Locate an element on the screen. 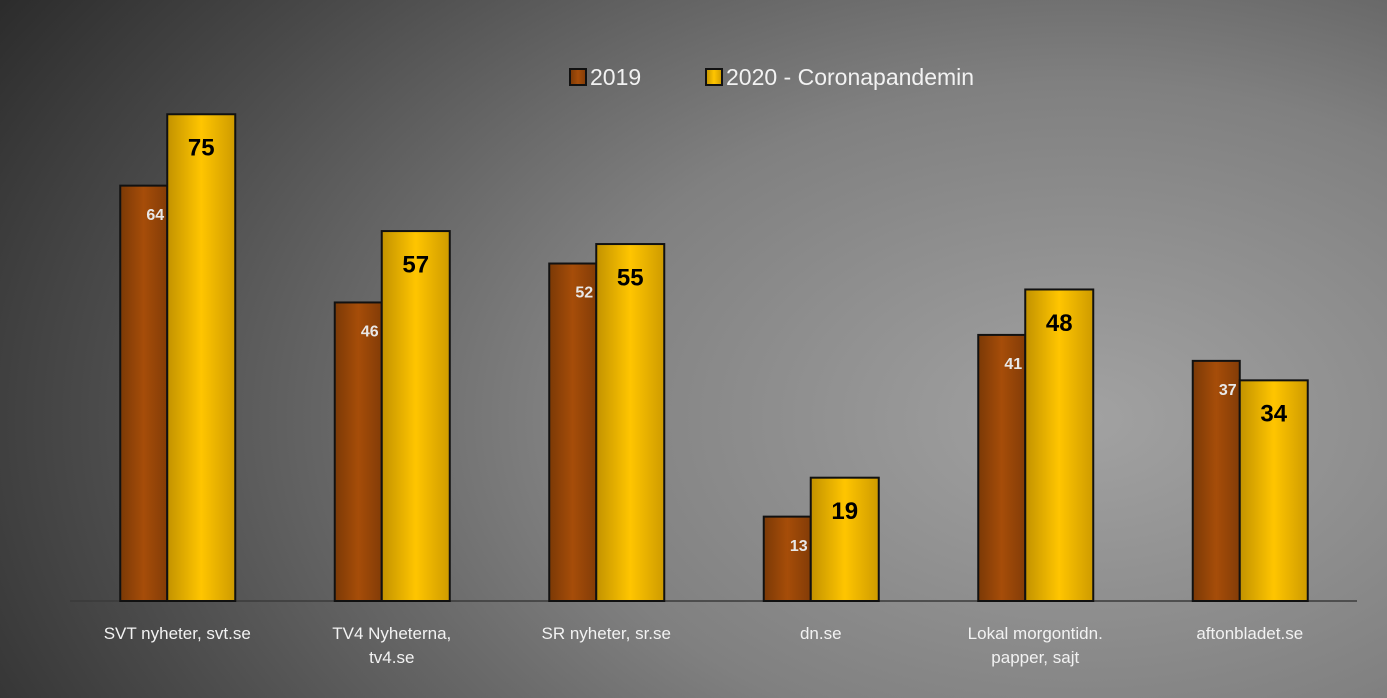  data-label: 19 is located at coordinates (844, 511).